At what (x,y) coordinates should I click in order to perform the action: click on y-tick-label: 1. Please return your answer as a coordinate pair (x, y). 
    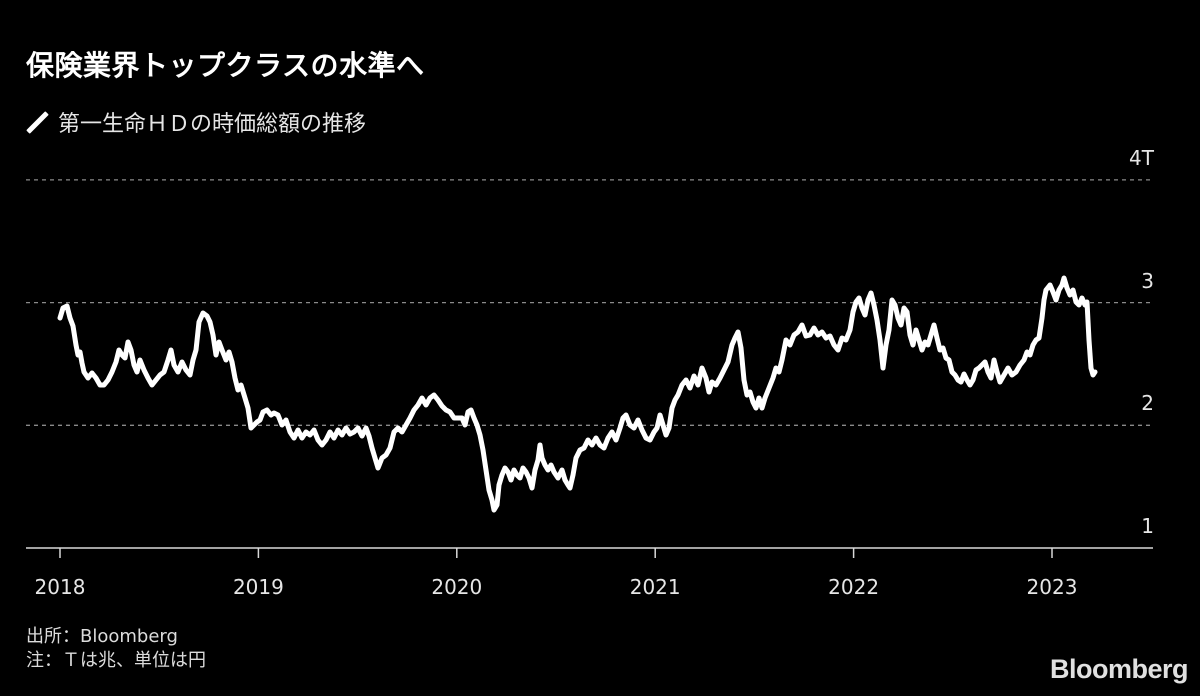
    Looking at the image, I should click on (1147, 526).